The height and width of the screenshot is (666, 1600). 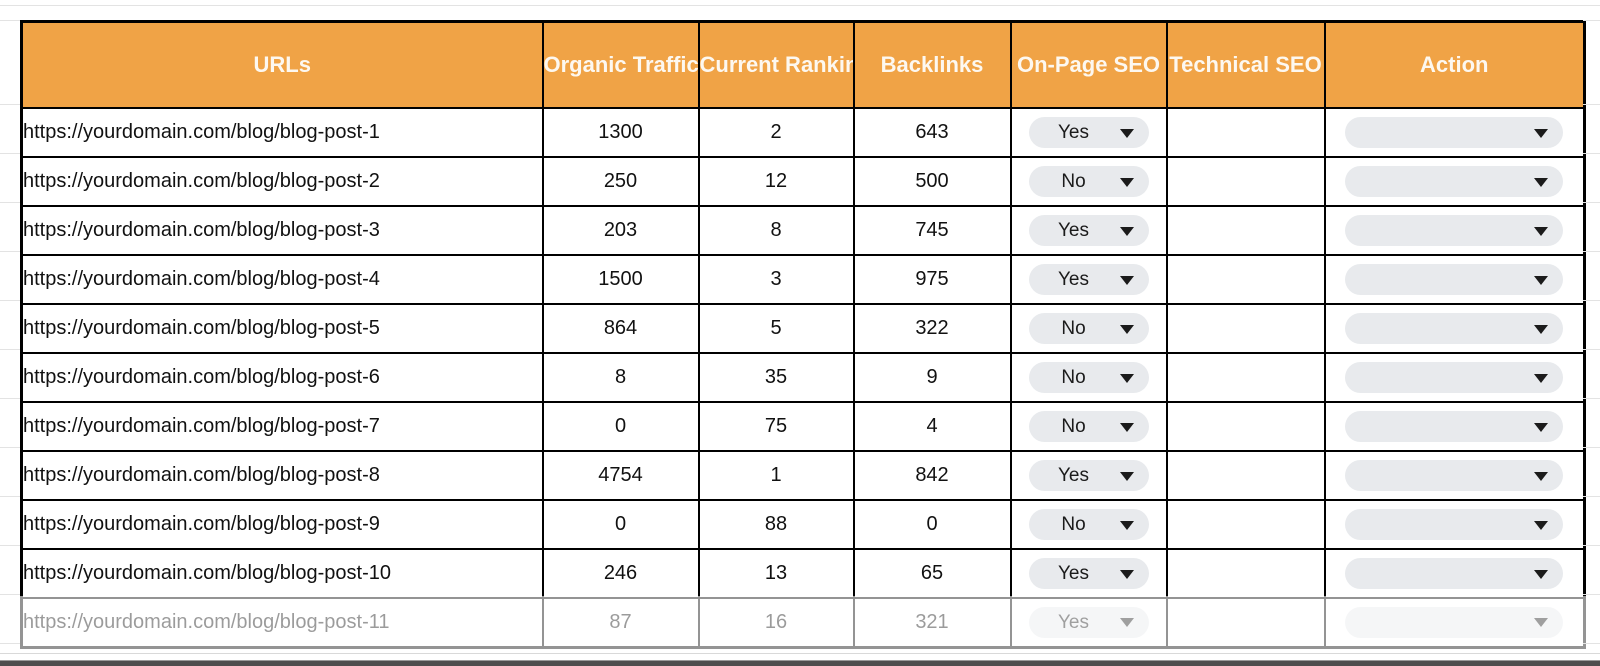 What do you see at coordinates (1245, 64) in the screenshot?
I see `header-technical-seo: Technical SEO` at bounding box center [1245, 64].